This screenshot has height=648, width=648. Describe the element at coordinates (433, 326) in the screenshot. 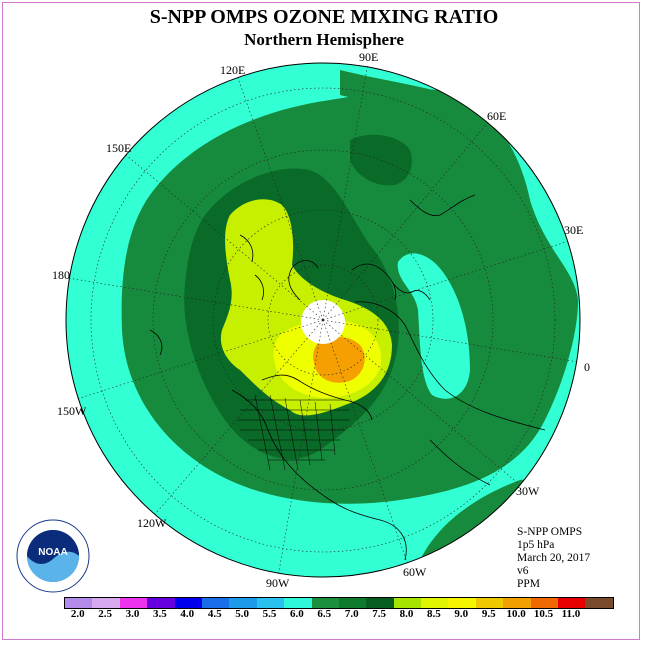

I see `contour-cyan-tongue` at that location.